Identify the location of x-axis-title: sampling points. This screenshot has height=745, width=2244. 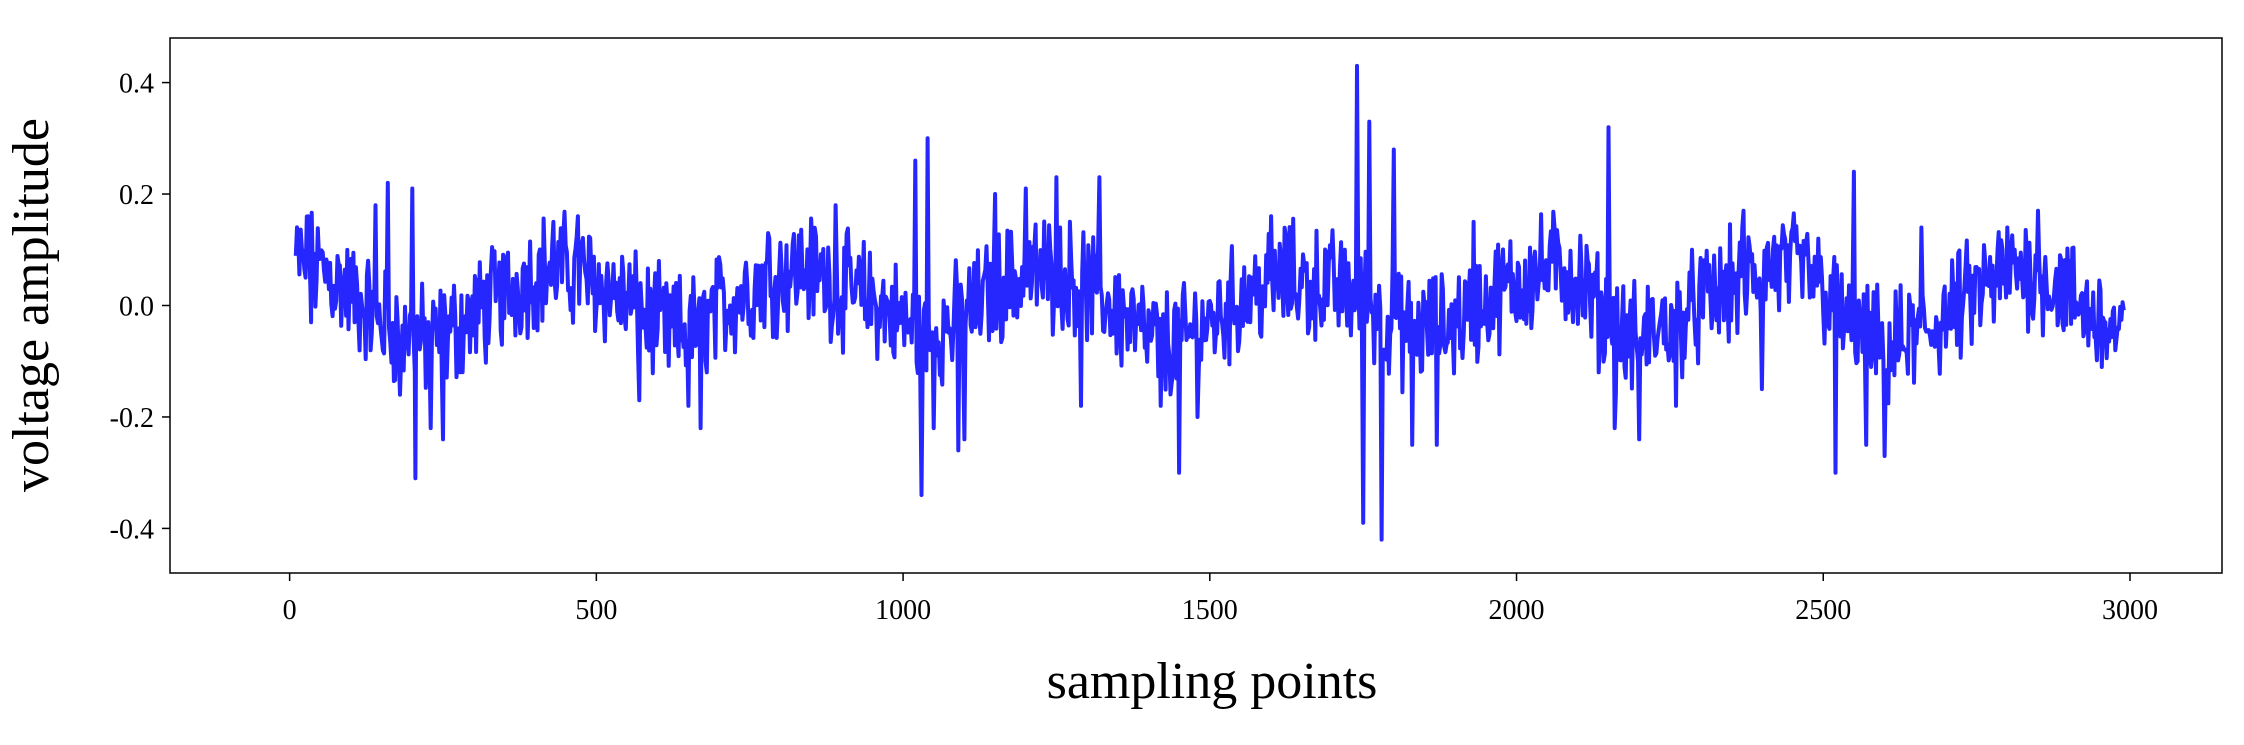
(1212, 681).